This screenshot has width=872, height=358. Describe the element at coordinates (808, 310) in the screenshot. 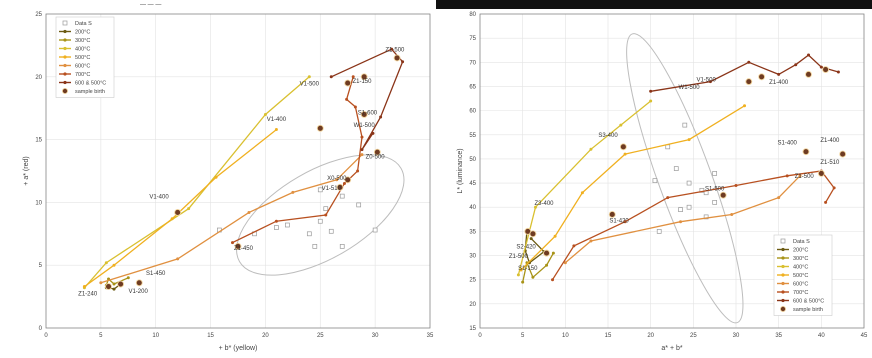

I see `legend-entry: sample birth` at that location.